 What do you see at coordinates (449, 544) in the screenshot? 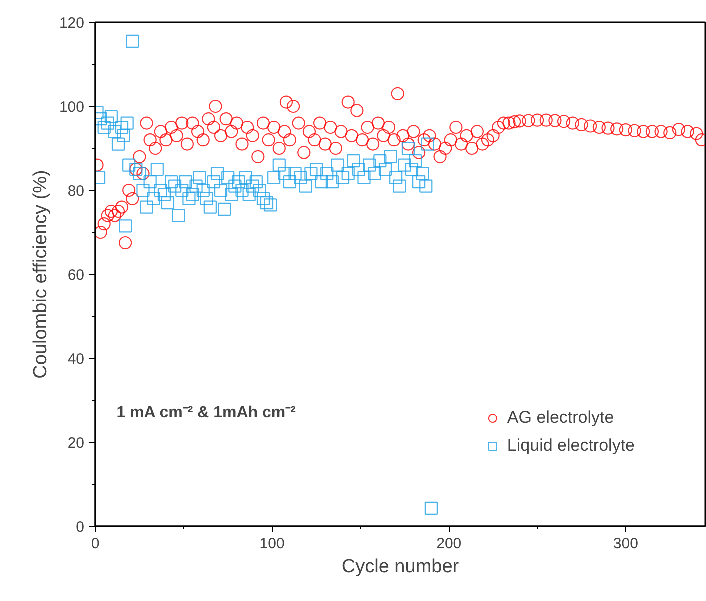
I see `x-tick-label: 200` at bounding box center [449, 544].